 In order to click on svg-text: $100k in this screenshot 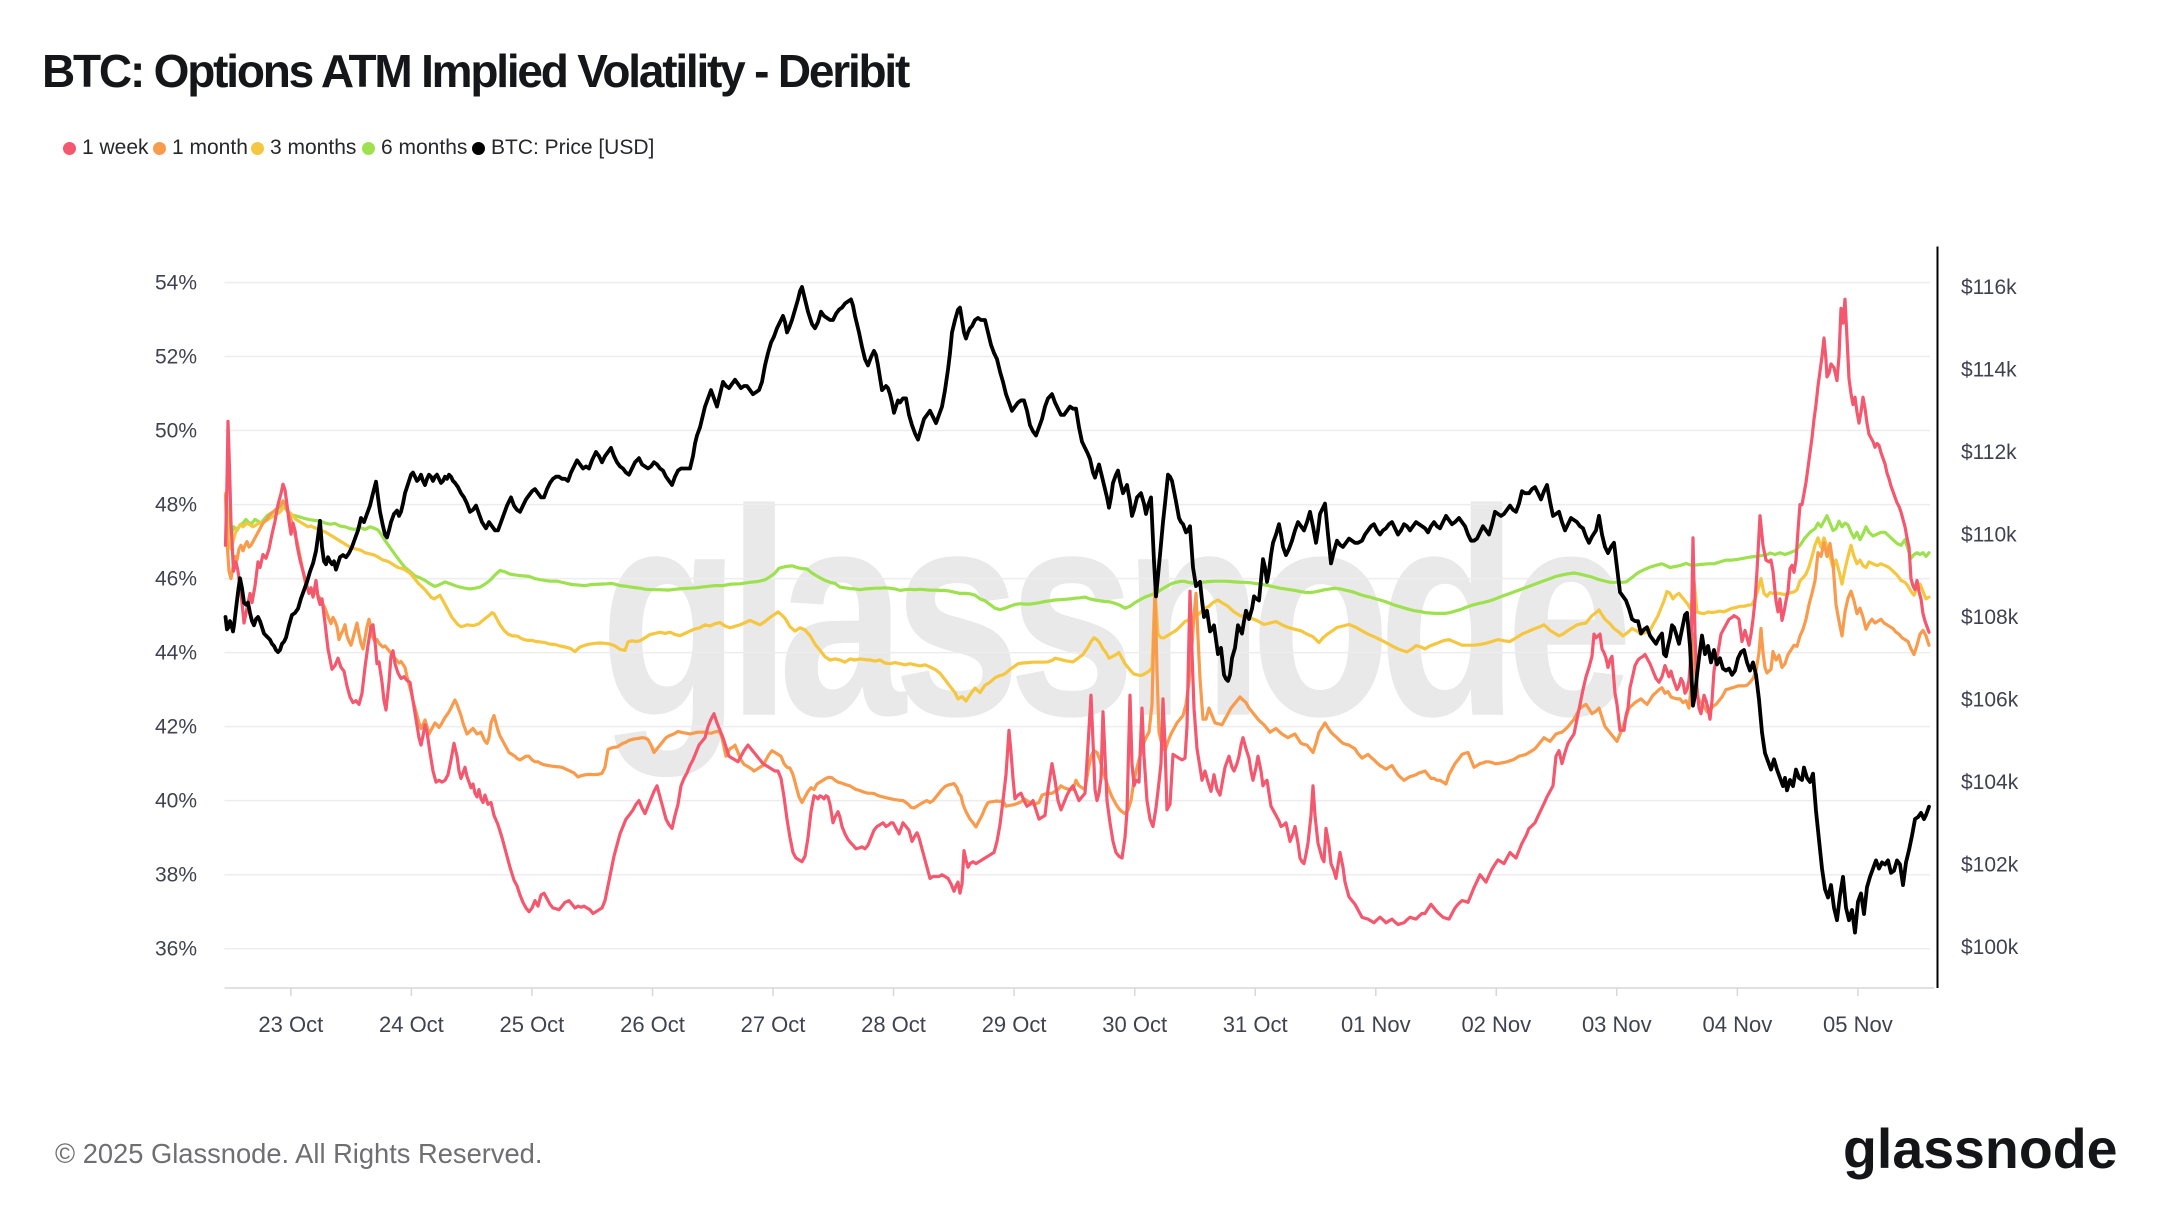, I will do `click(1990, 947)`.